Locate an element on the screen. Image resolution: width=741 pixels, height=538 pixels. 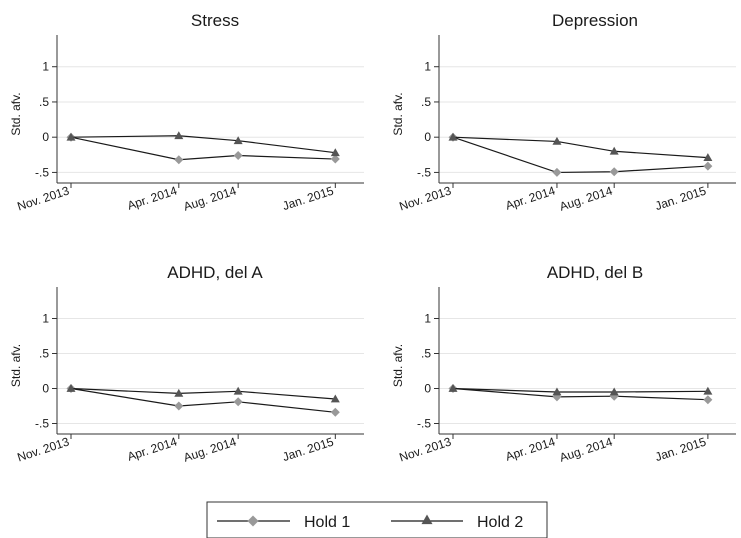
legend: Hold 1 Hold 2 is located at coordinates (377, 519).